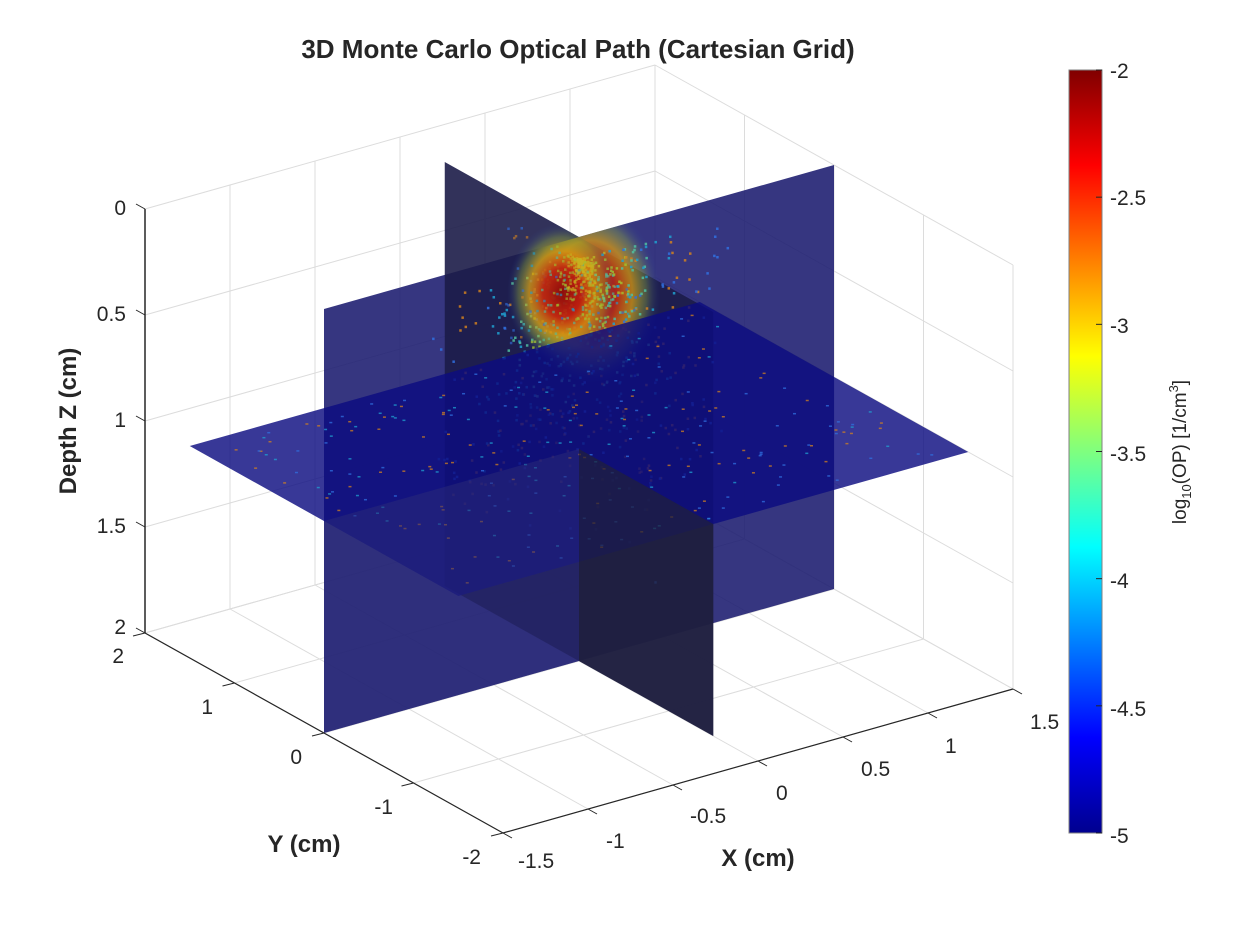  I want to click on colorbar-tick-label: -4.5, so click(1128, 709).